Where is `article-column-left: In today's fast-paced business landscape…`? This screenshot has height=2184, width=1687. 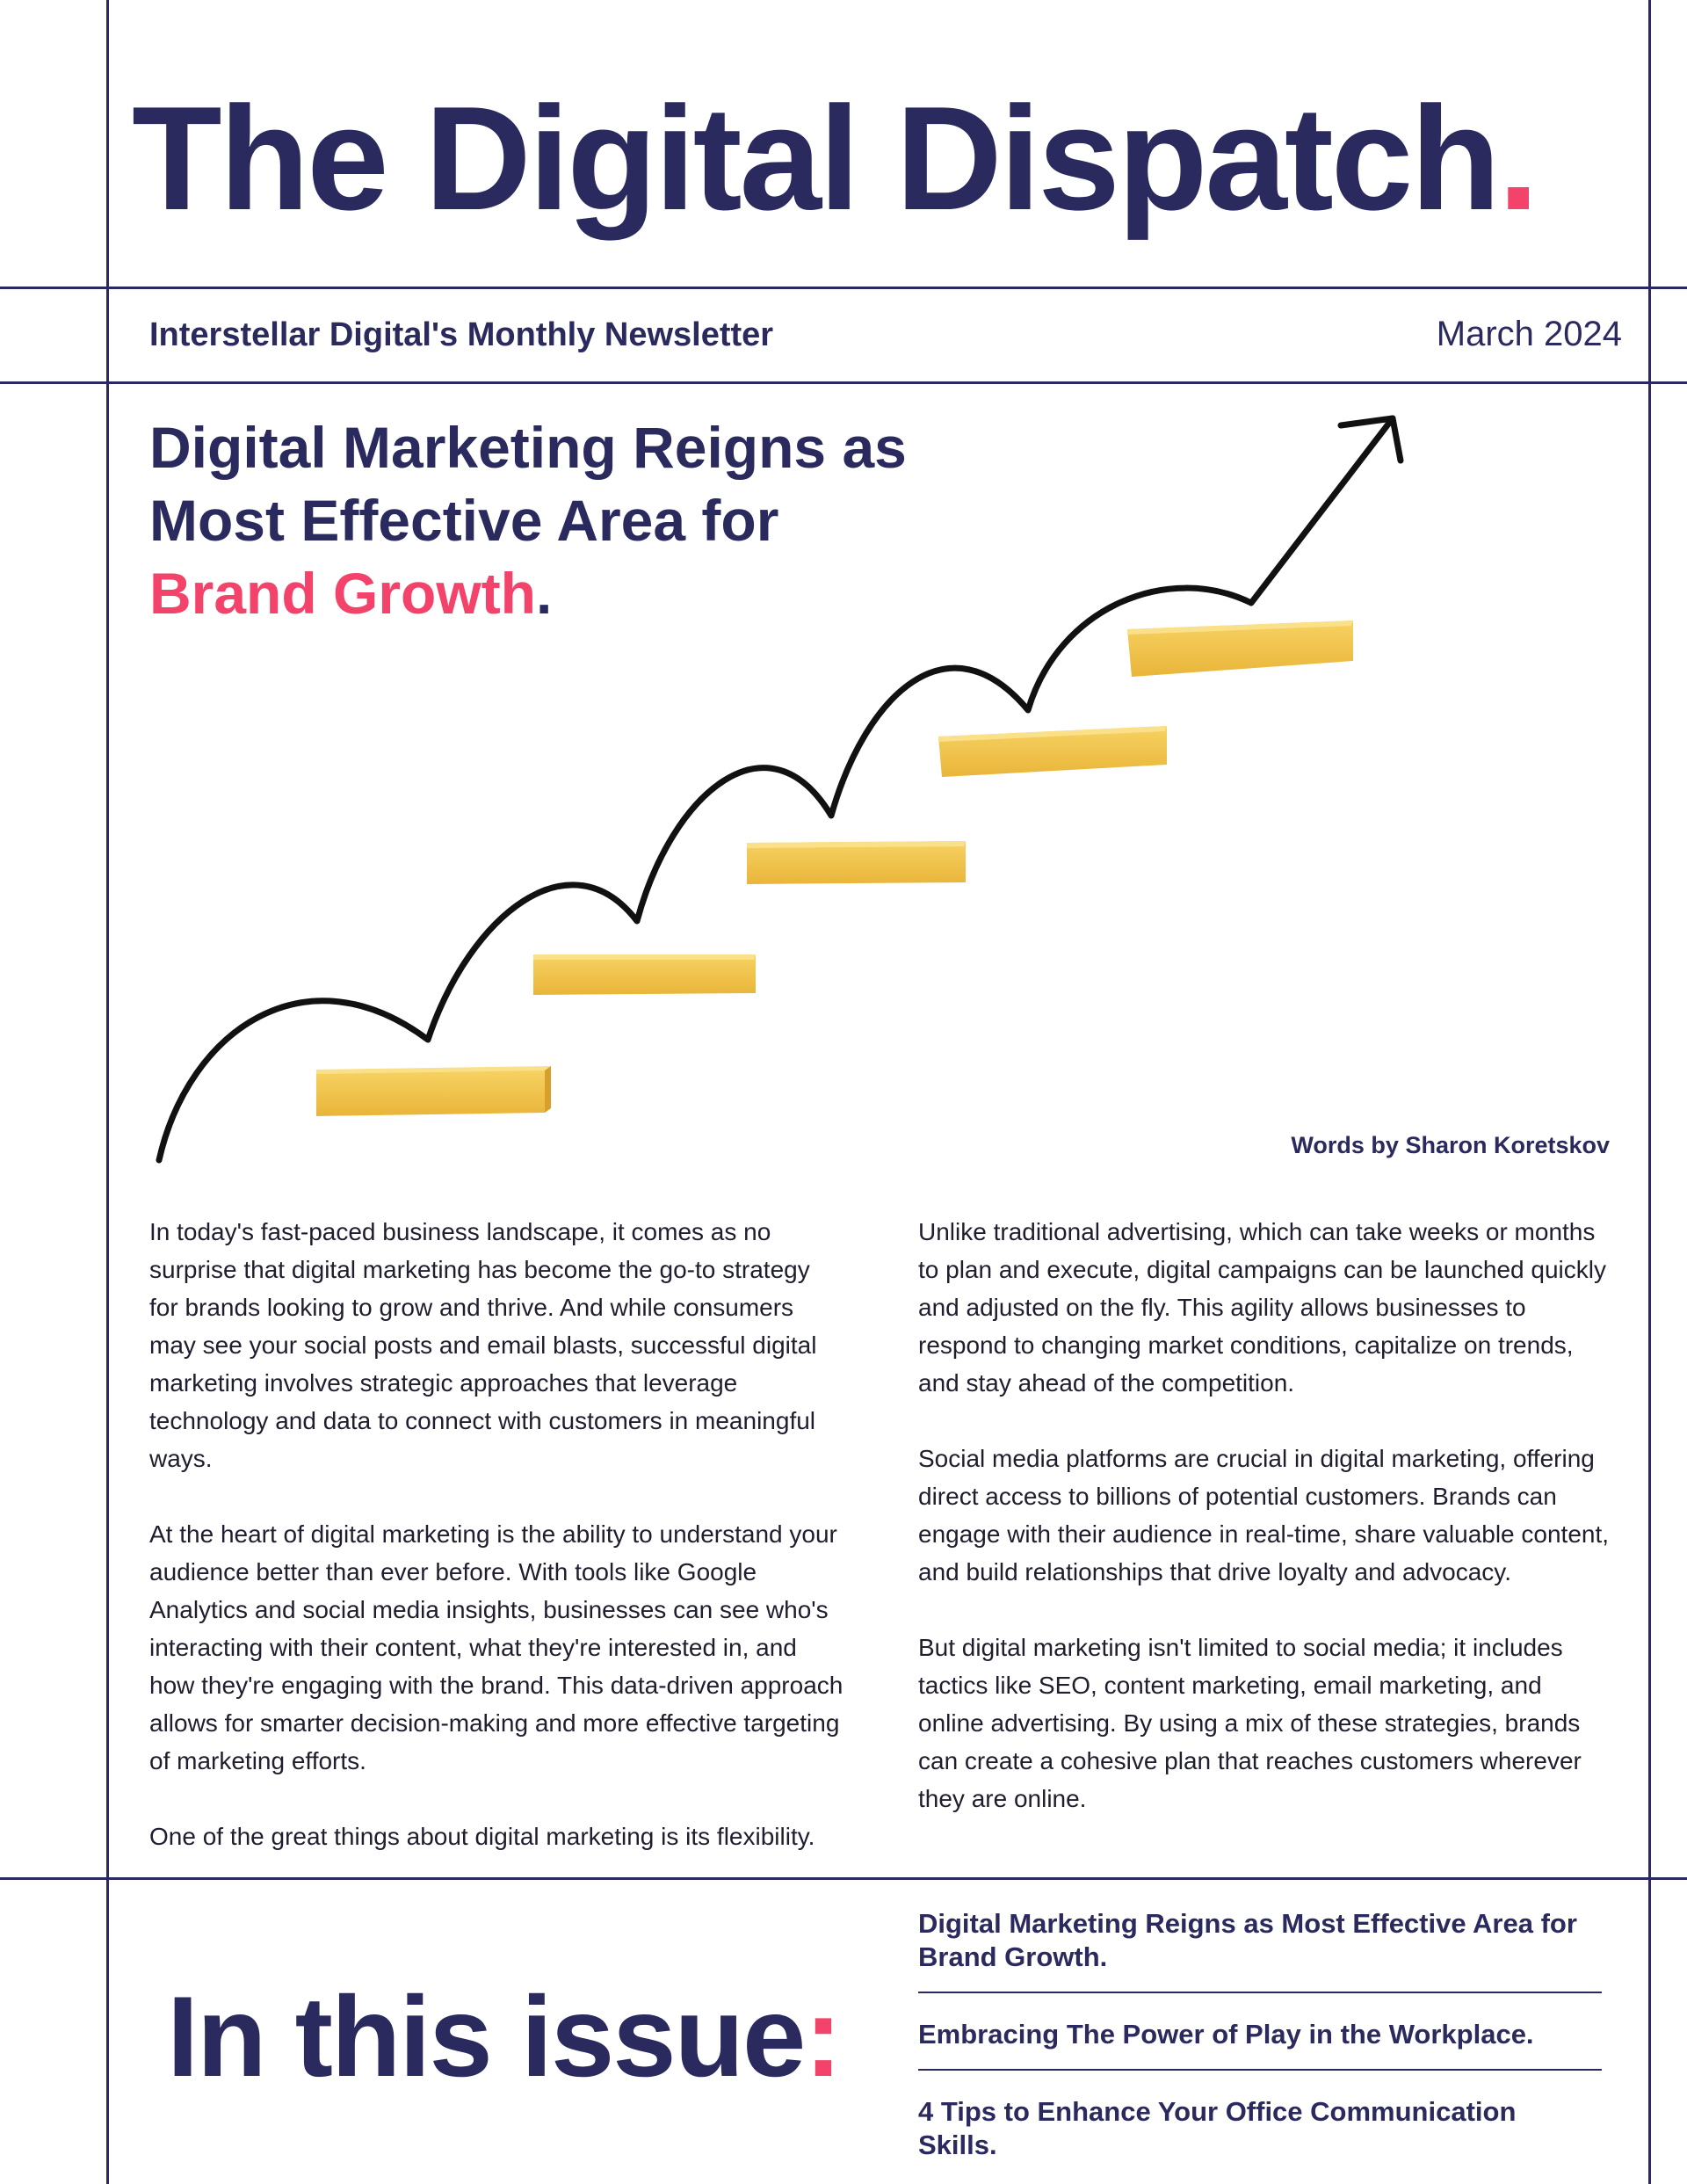
article-column-left: In today's fast-paced business landscape… is located at coordinates (496, 1553).